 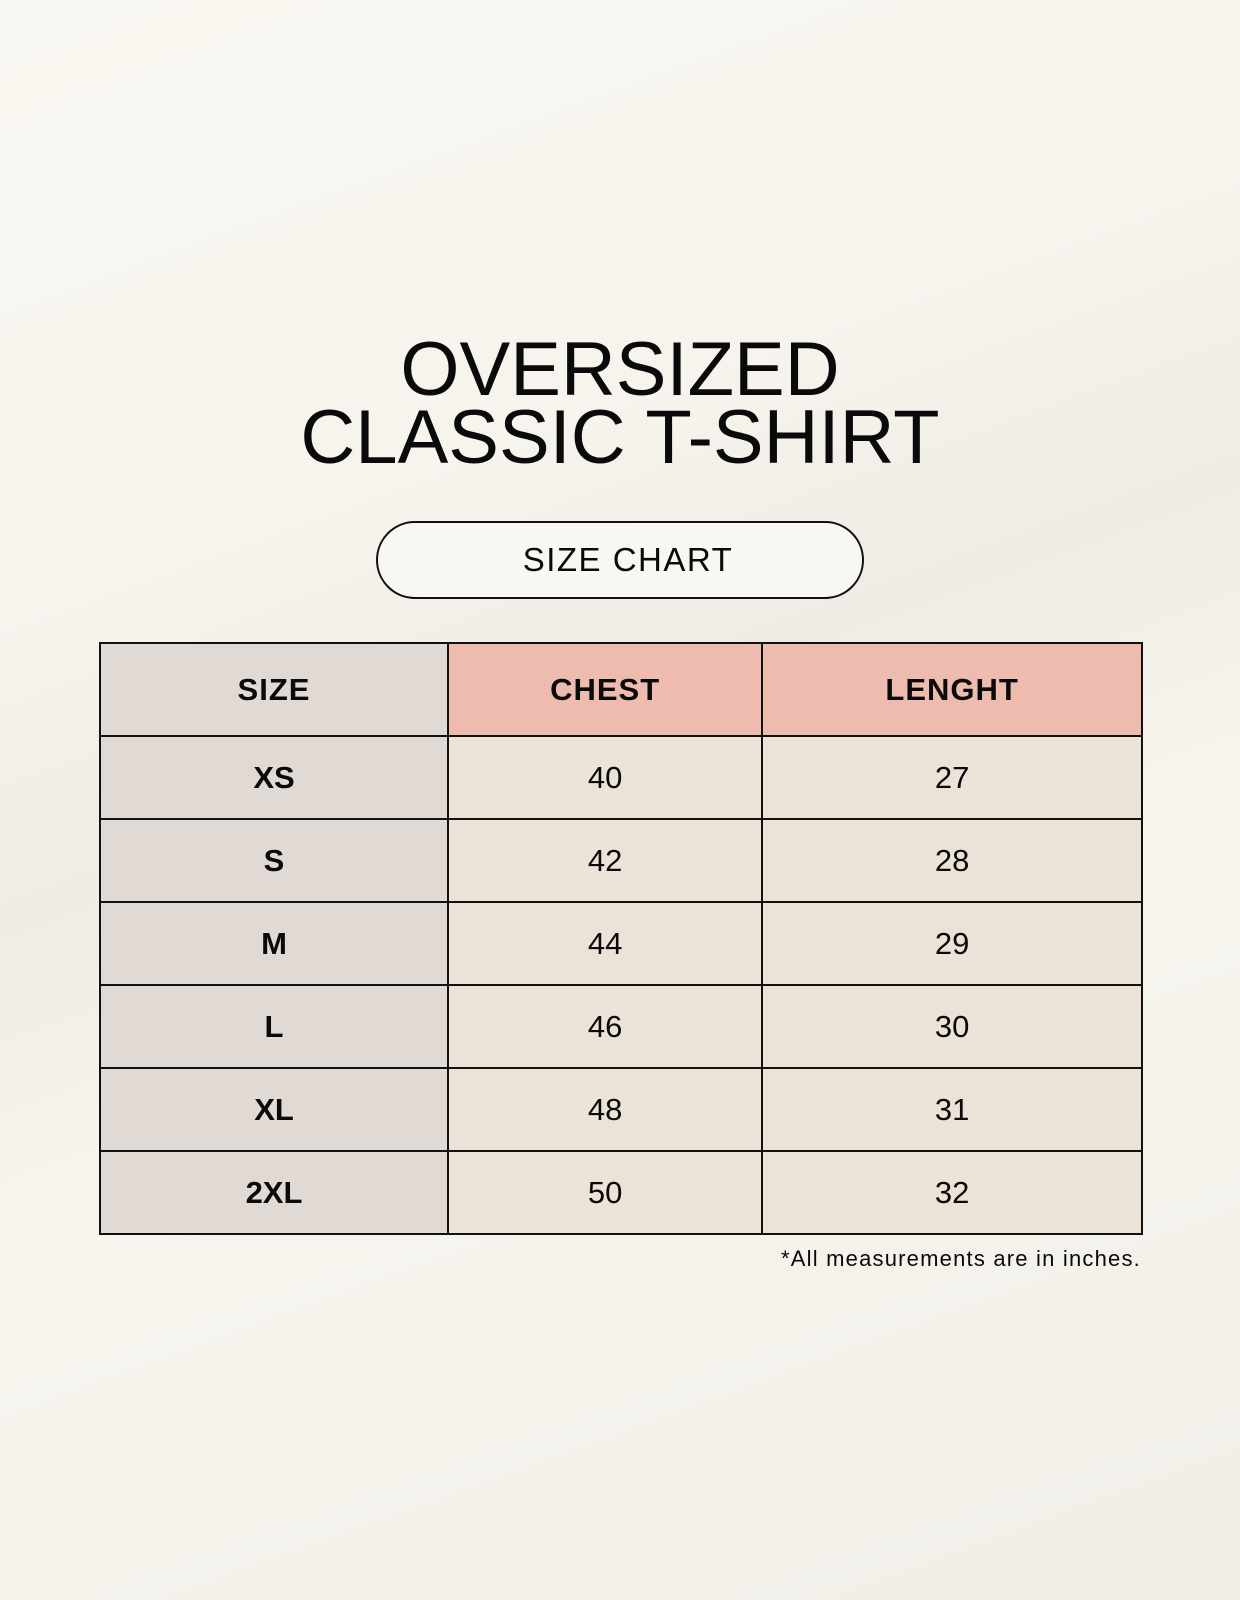 I want to click on table-row: XL 48 31, so click(x=621, y=1109).